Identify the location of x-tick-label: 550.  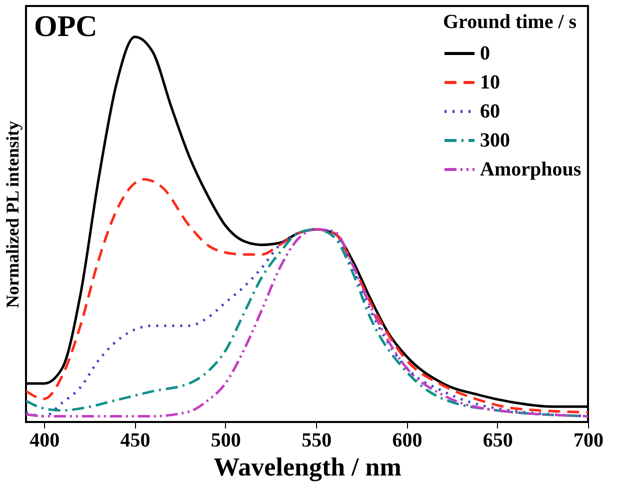
(317, 441).